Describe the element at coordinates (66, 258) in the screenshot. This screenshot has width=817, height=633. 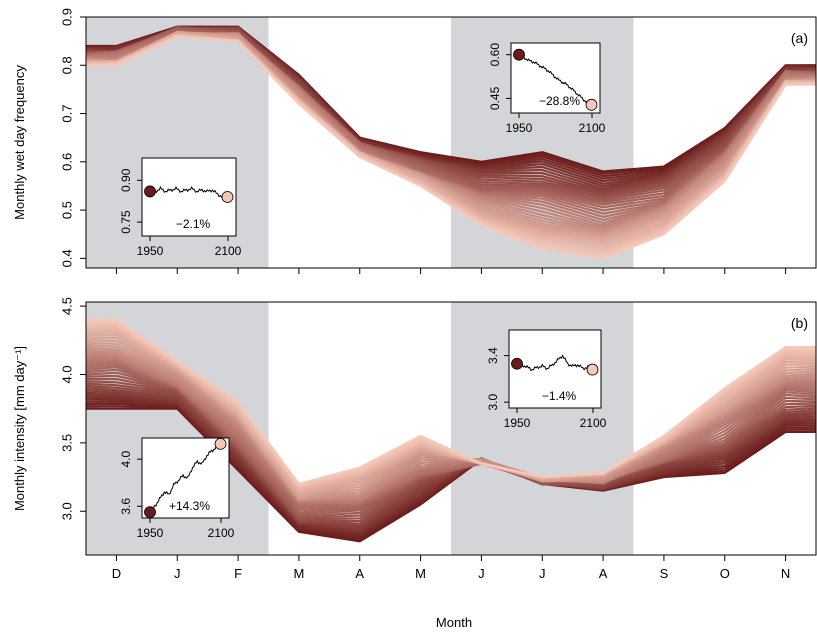
I see `y-tick-label: 0.4` at that location.